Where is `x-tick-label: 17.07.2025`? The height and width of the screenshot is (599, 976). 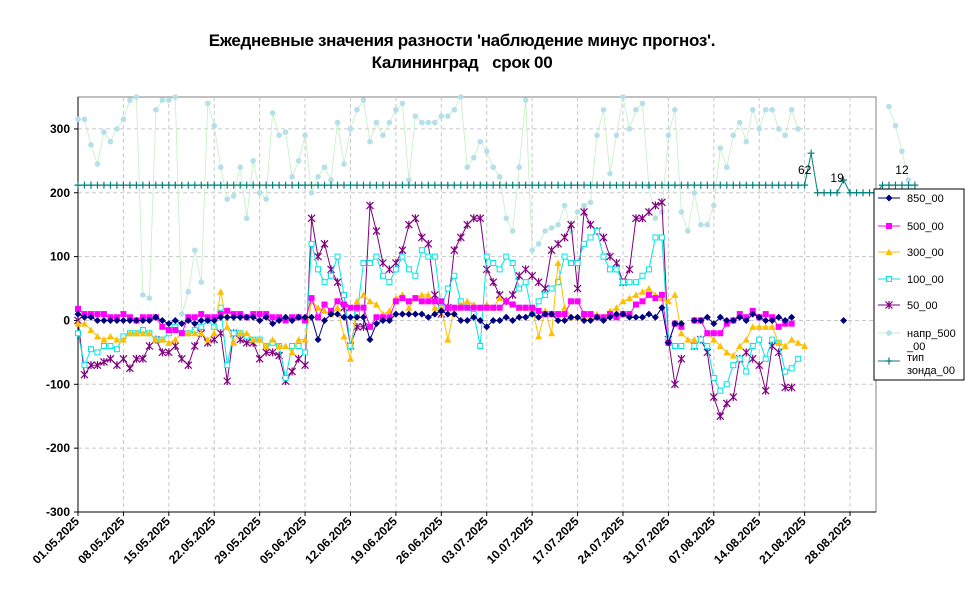 x-tick-label: 17.07.2025 is located at coordinates (555, 540).